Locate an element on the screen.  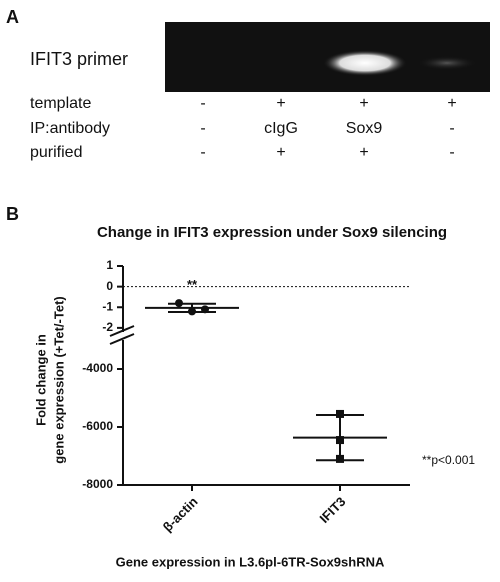
y-tick-label: 0 is located at coordinates (109, 286).